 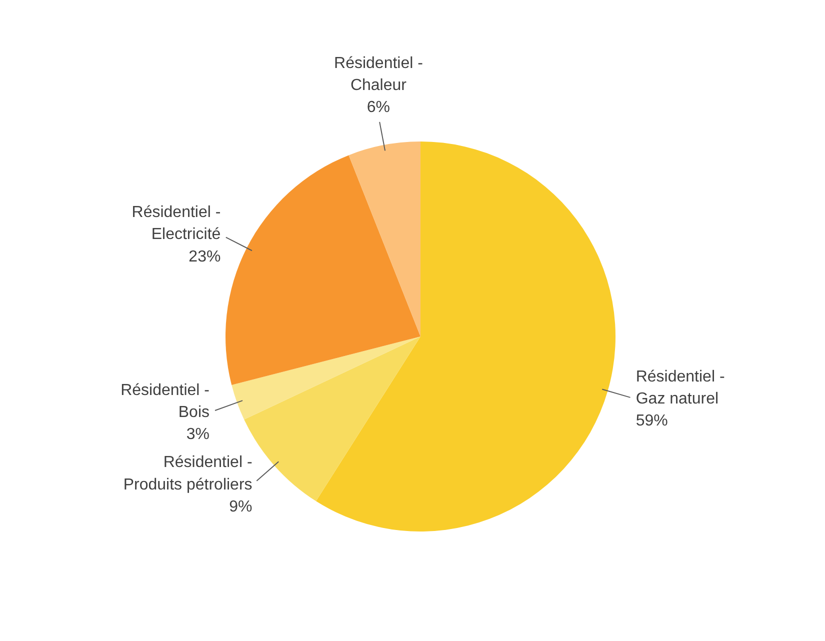 What do you see at coordinates (204, 257) in the screenshot?
I see `data-label: 23%` at bounding box center [204, 257].